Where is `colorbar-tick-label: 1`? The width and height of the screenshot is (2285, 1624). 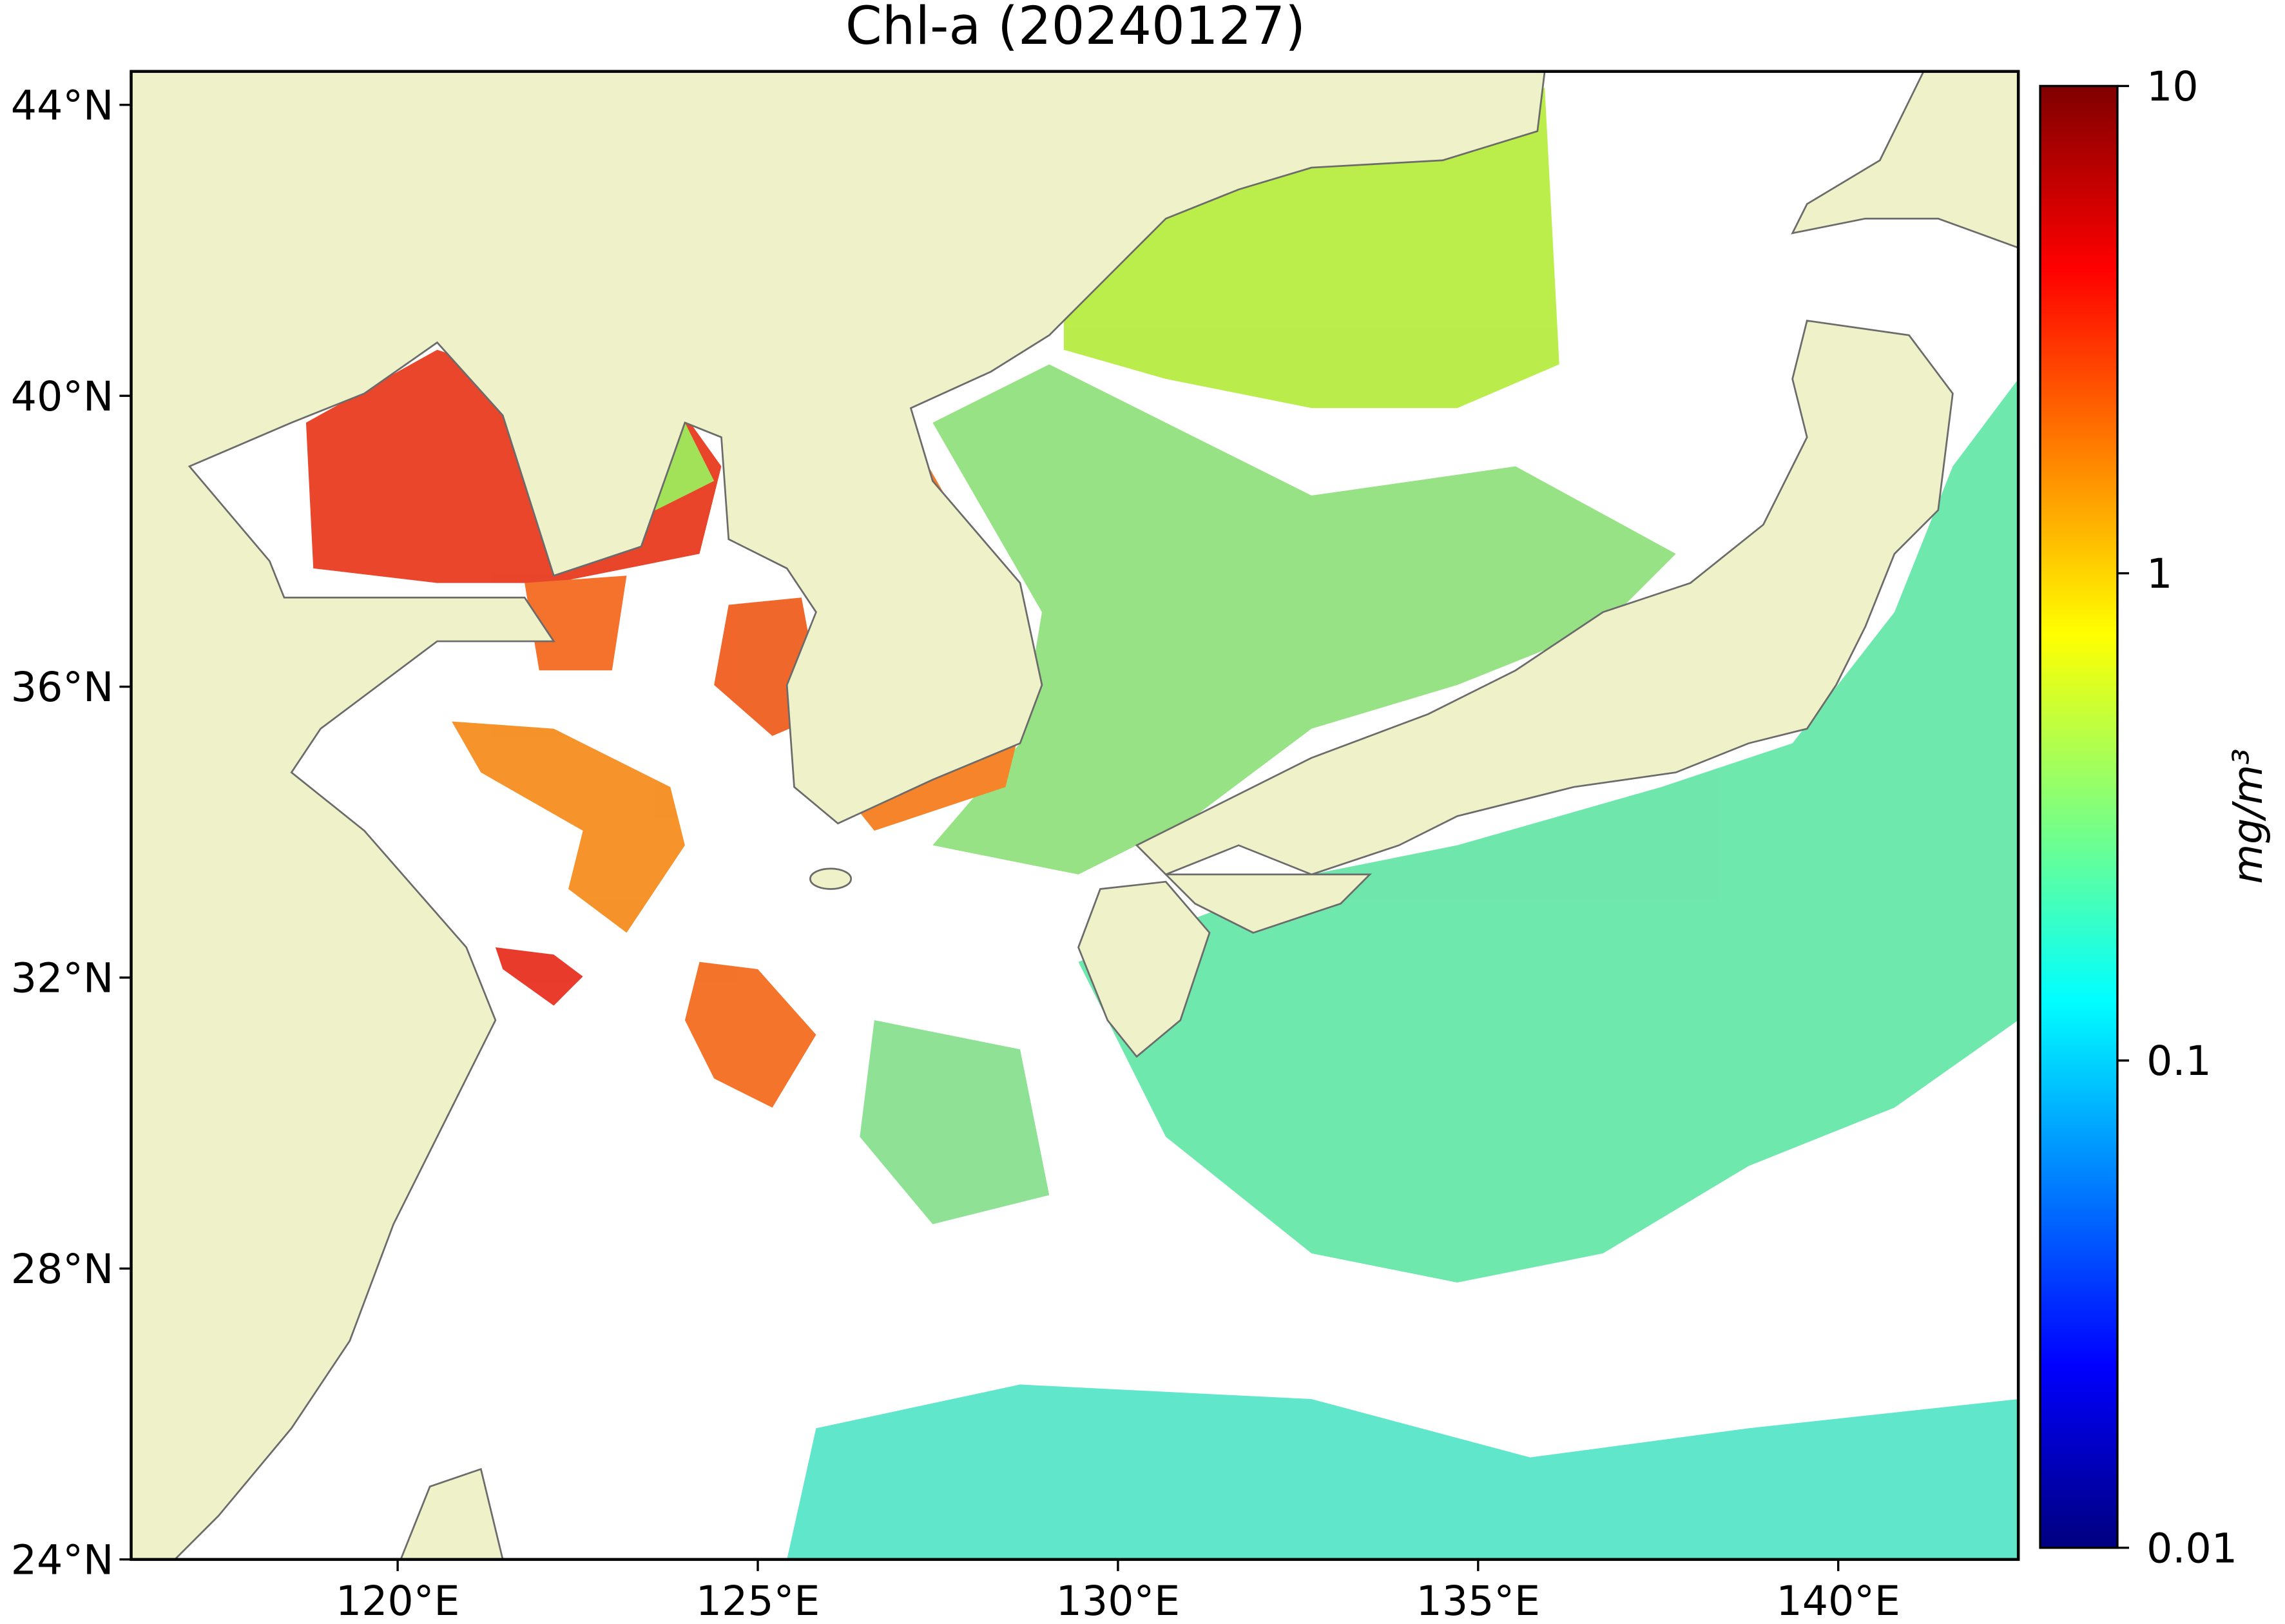
colorbar-tick-label: 1 is located at coordinates (2159, 573).